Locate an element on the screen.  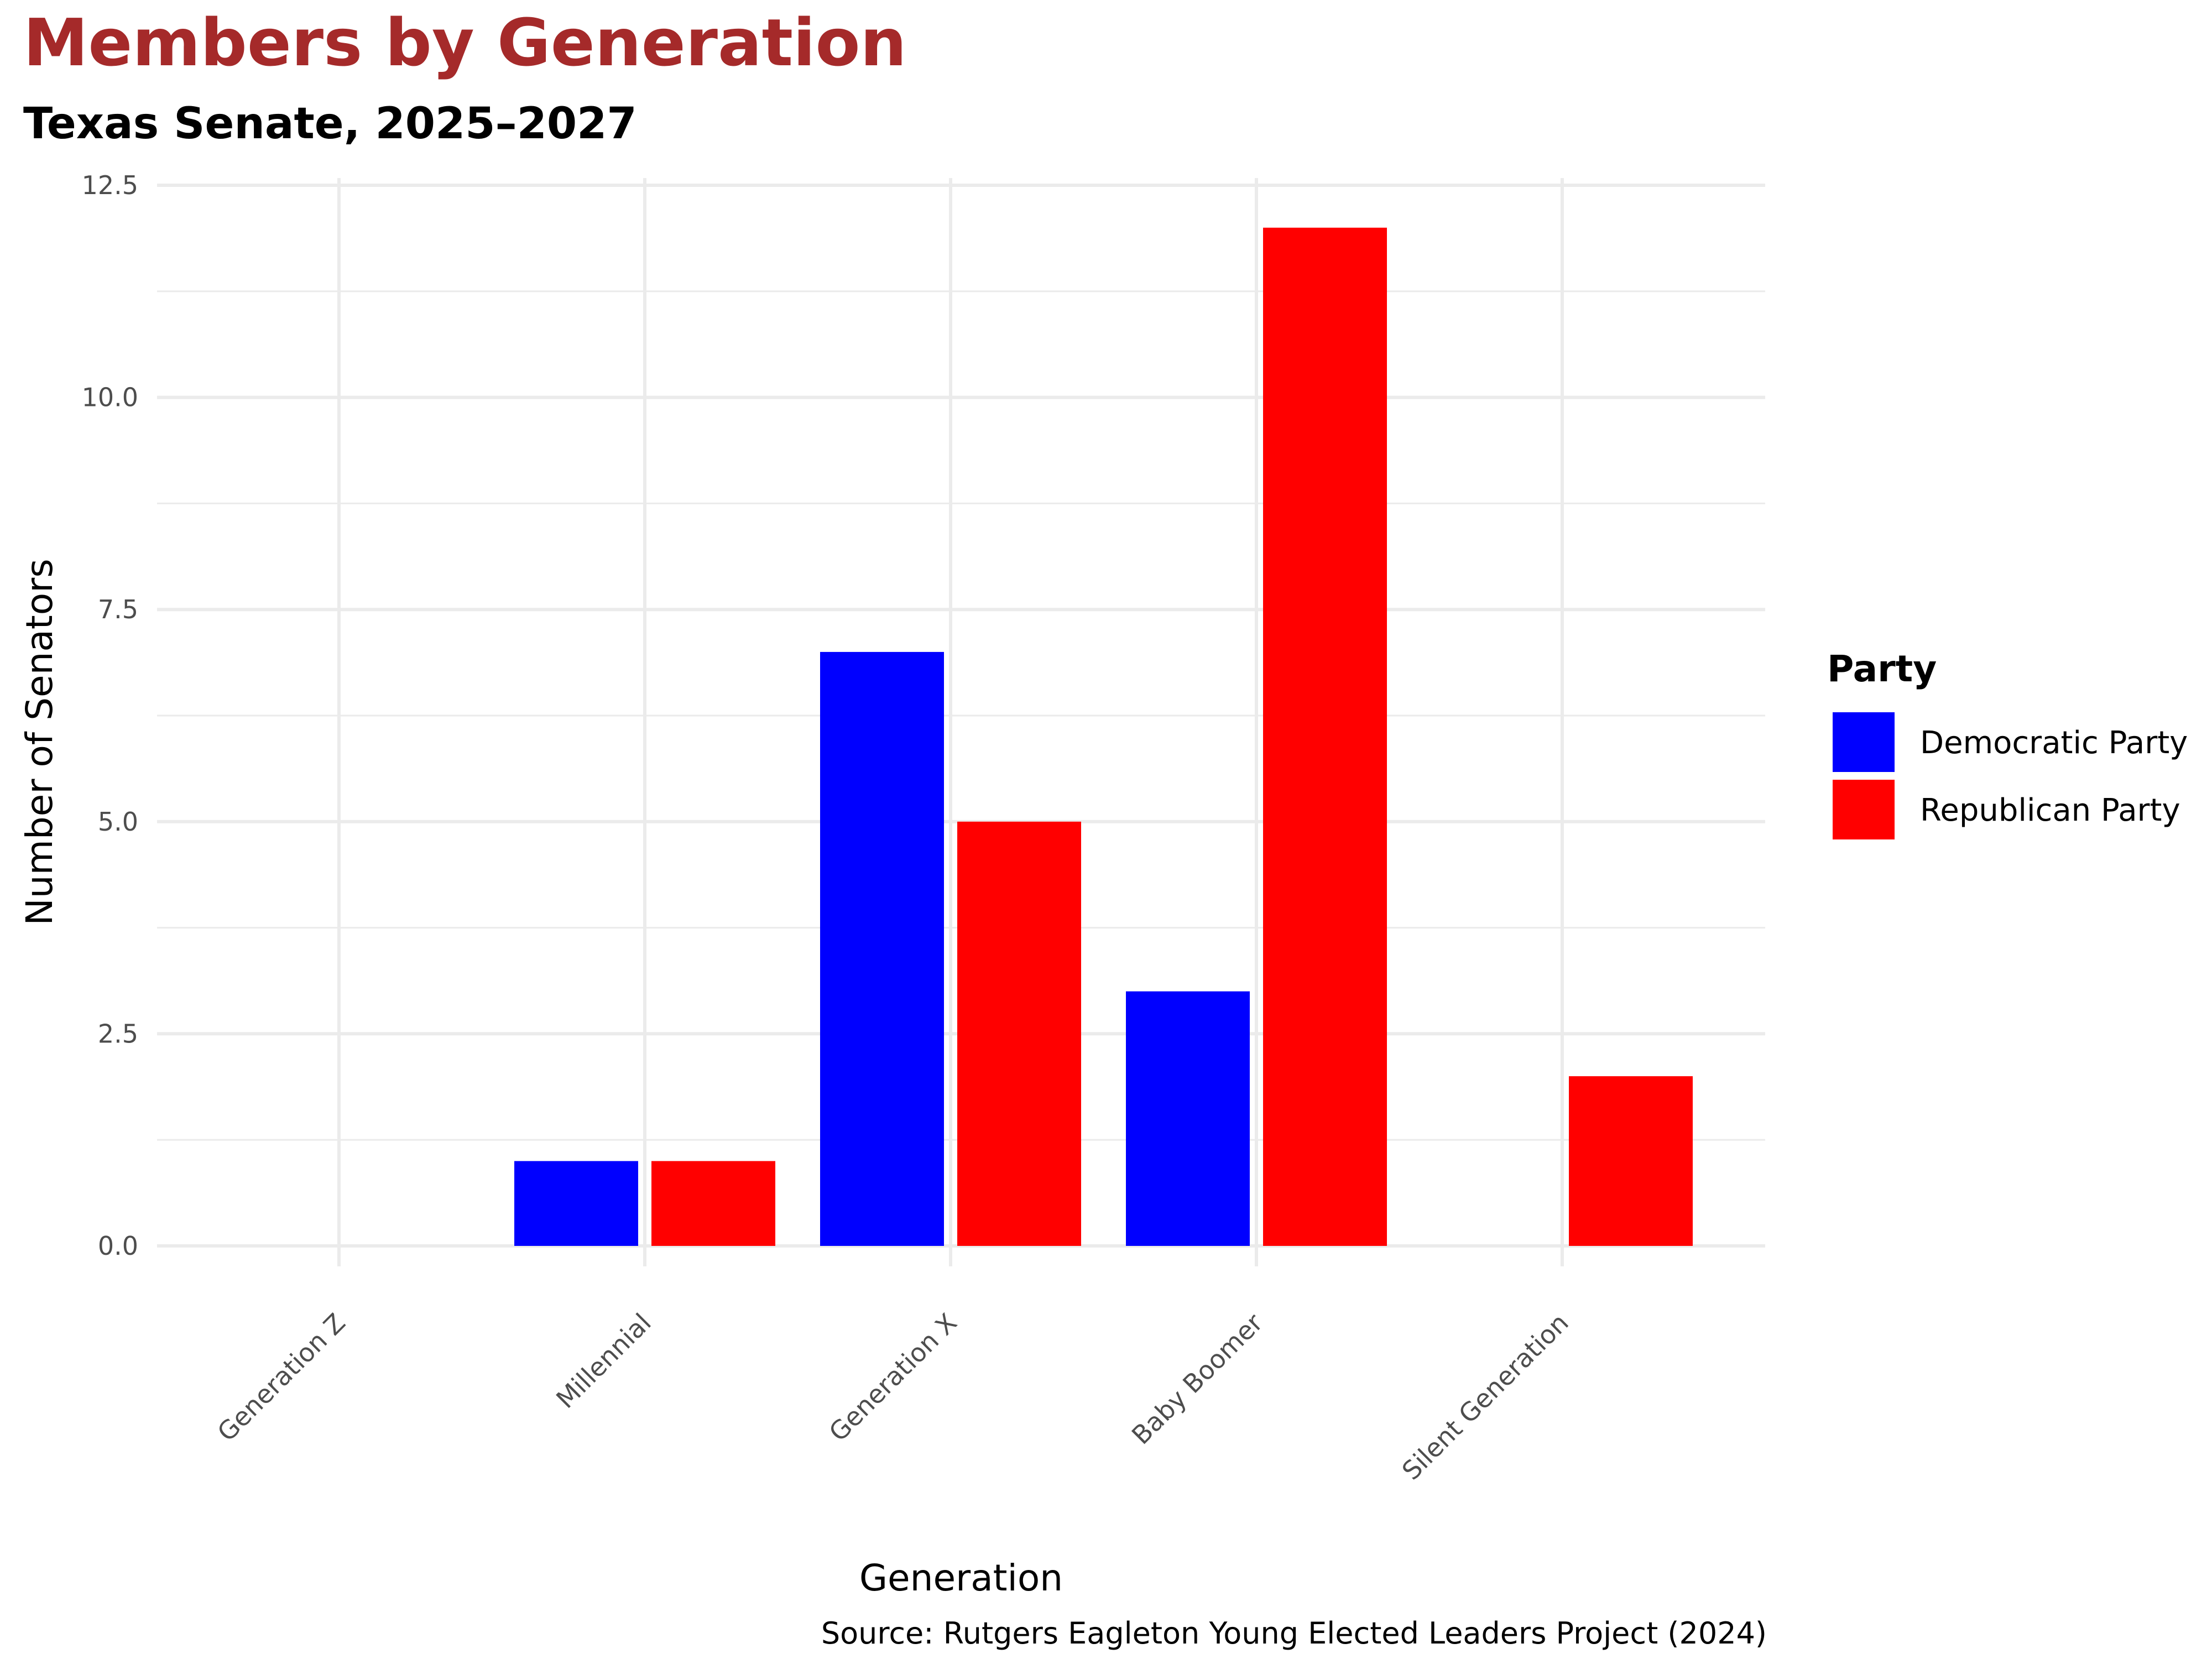
x-tick-label: Silent Generation is located at coordinates (1485, 1397).